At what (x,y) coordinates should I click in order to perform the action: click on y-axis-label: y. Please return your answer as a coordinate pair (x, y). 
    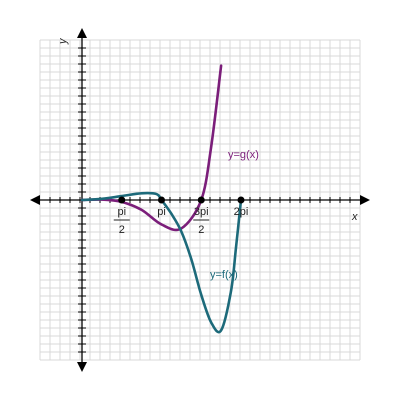
    Looking at the image, I should click on (63, 41).